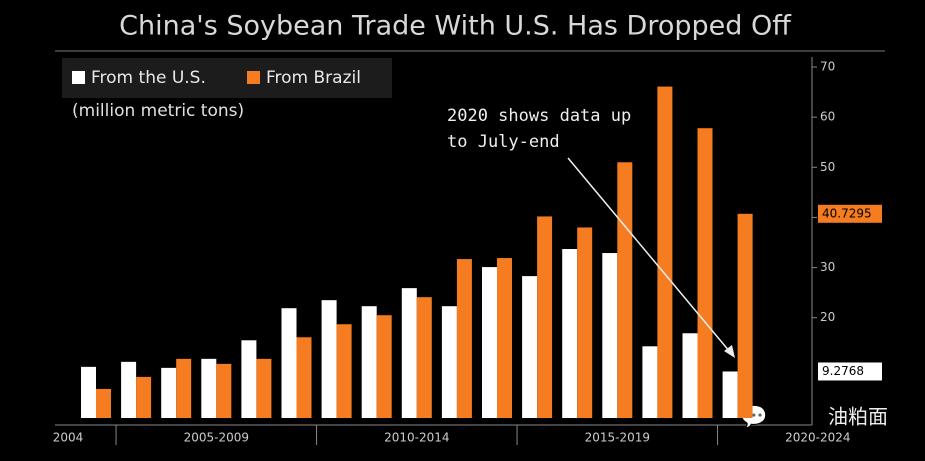 Image resolution: width=925 pixels, height=461 pixels. What do you see at coordinates (216, 438) in the screenshot?
I see `x-period-label: 2005-2009` at bounding box center [216, 438].